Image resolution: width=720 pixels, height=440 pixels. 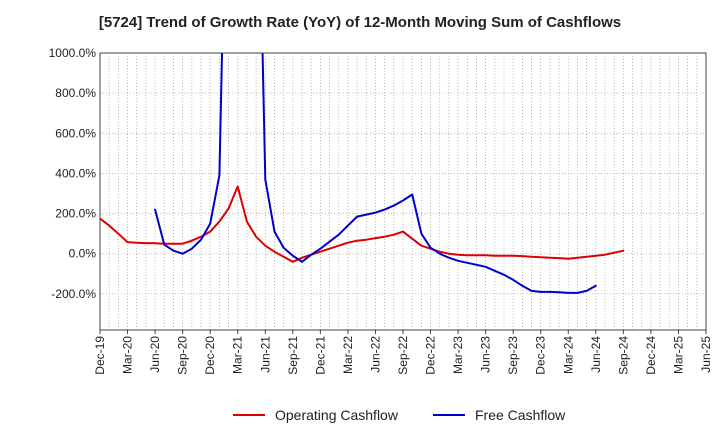 I want to click on y-tick-label: 0.0%, so click(x=83, y=254).